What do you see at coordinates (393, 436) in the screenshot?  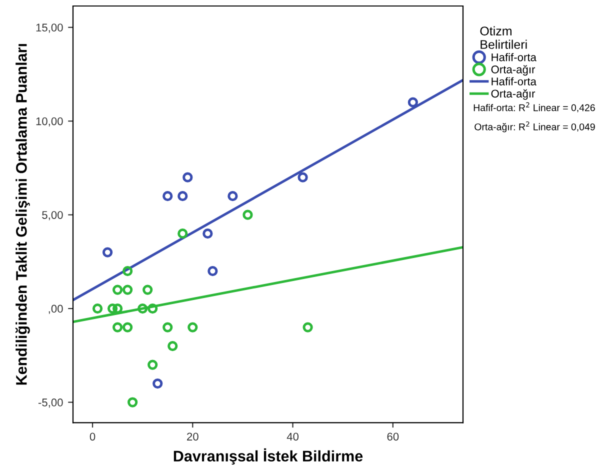 I see `x-tick-label: 60` at bounding box center [393, 436].